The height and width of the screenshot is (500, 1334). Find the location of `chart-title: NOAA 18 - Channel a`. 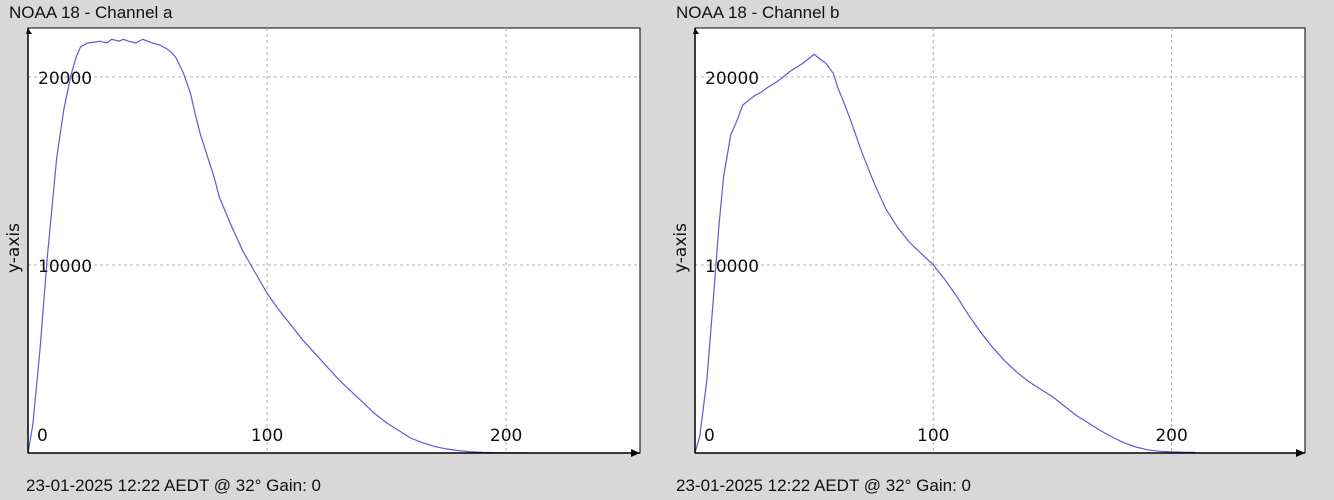

chart-title: NOAA 18 - Channel a is located at coordinates (91, 12).